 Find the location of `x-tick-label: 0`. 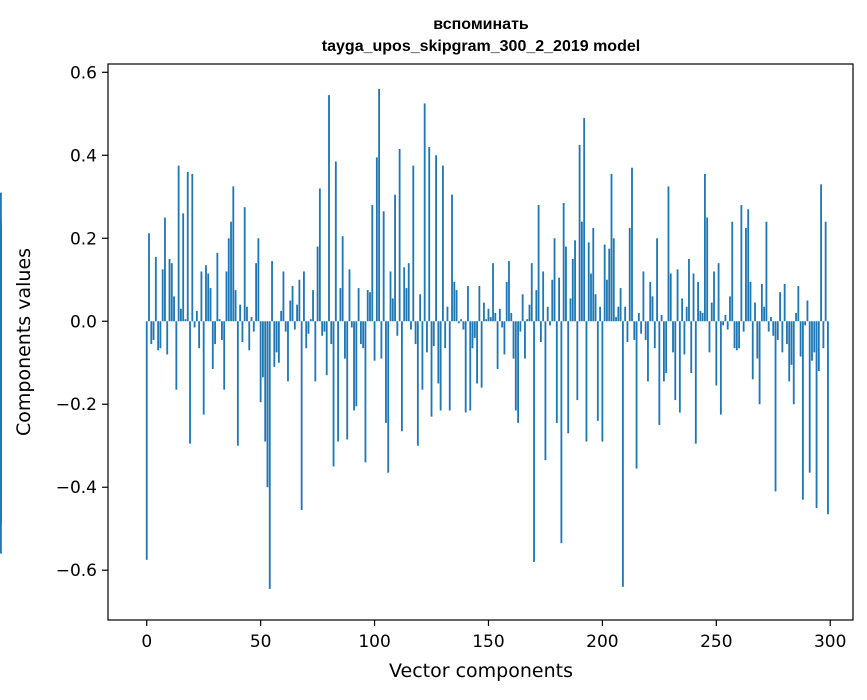

x-tick-label: 0 is located at coordinates (146, 642).